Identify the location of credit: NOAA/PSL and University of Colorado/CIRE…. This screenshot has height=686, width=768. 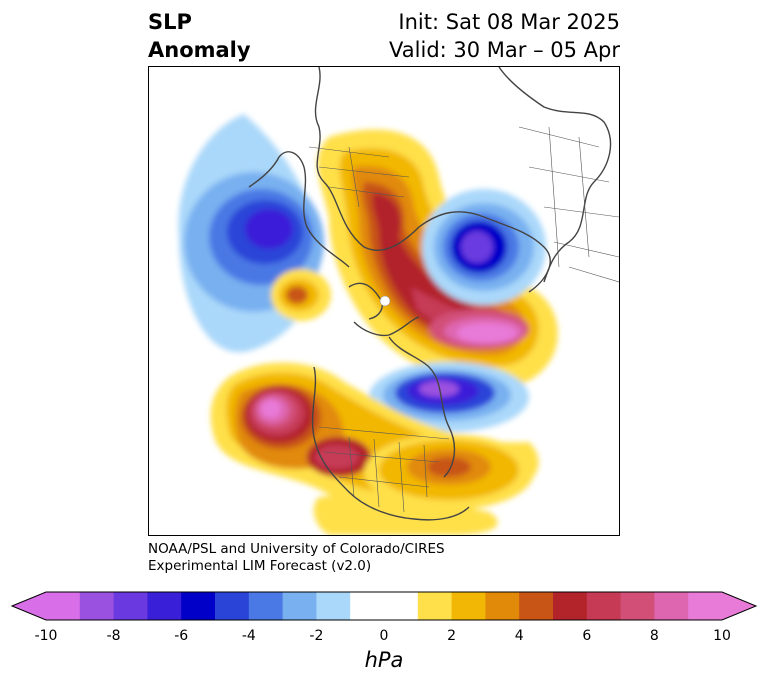
(296, 558).